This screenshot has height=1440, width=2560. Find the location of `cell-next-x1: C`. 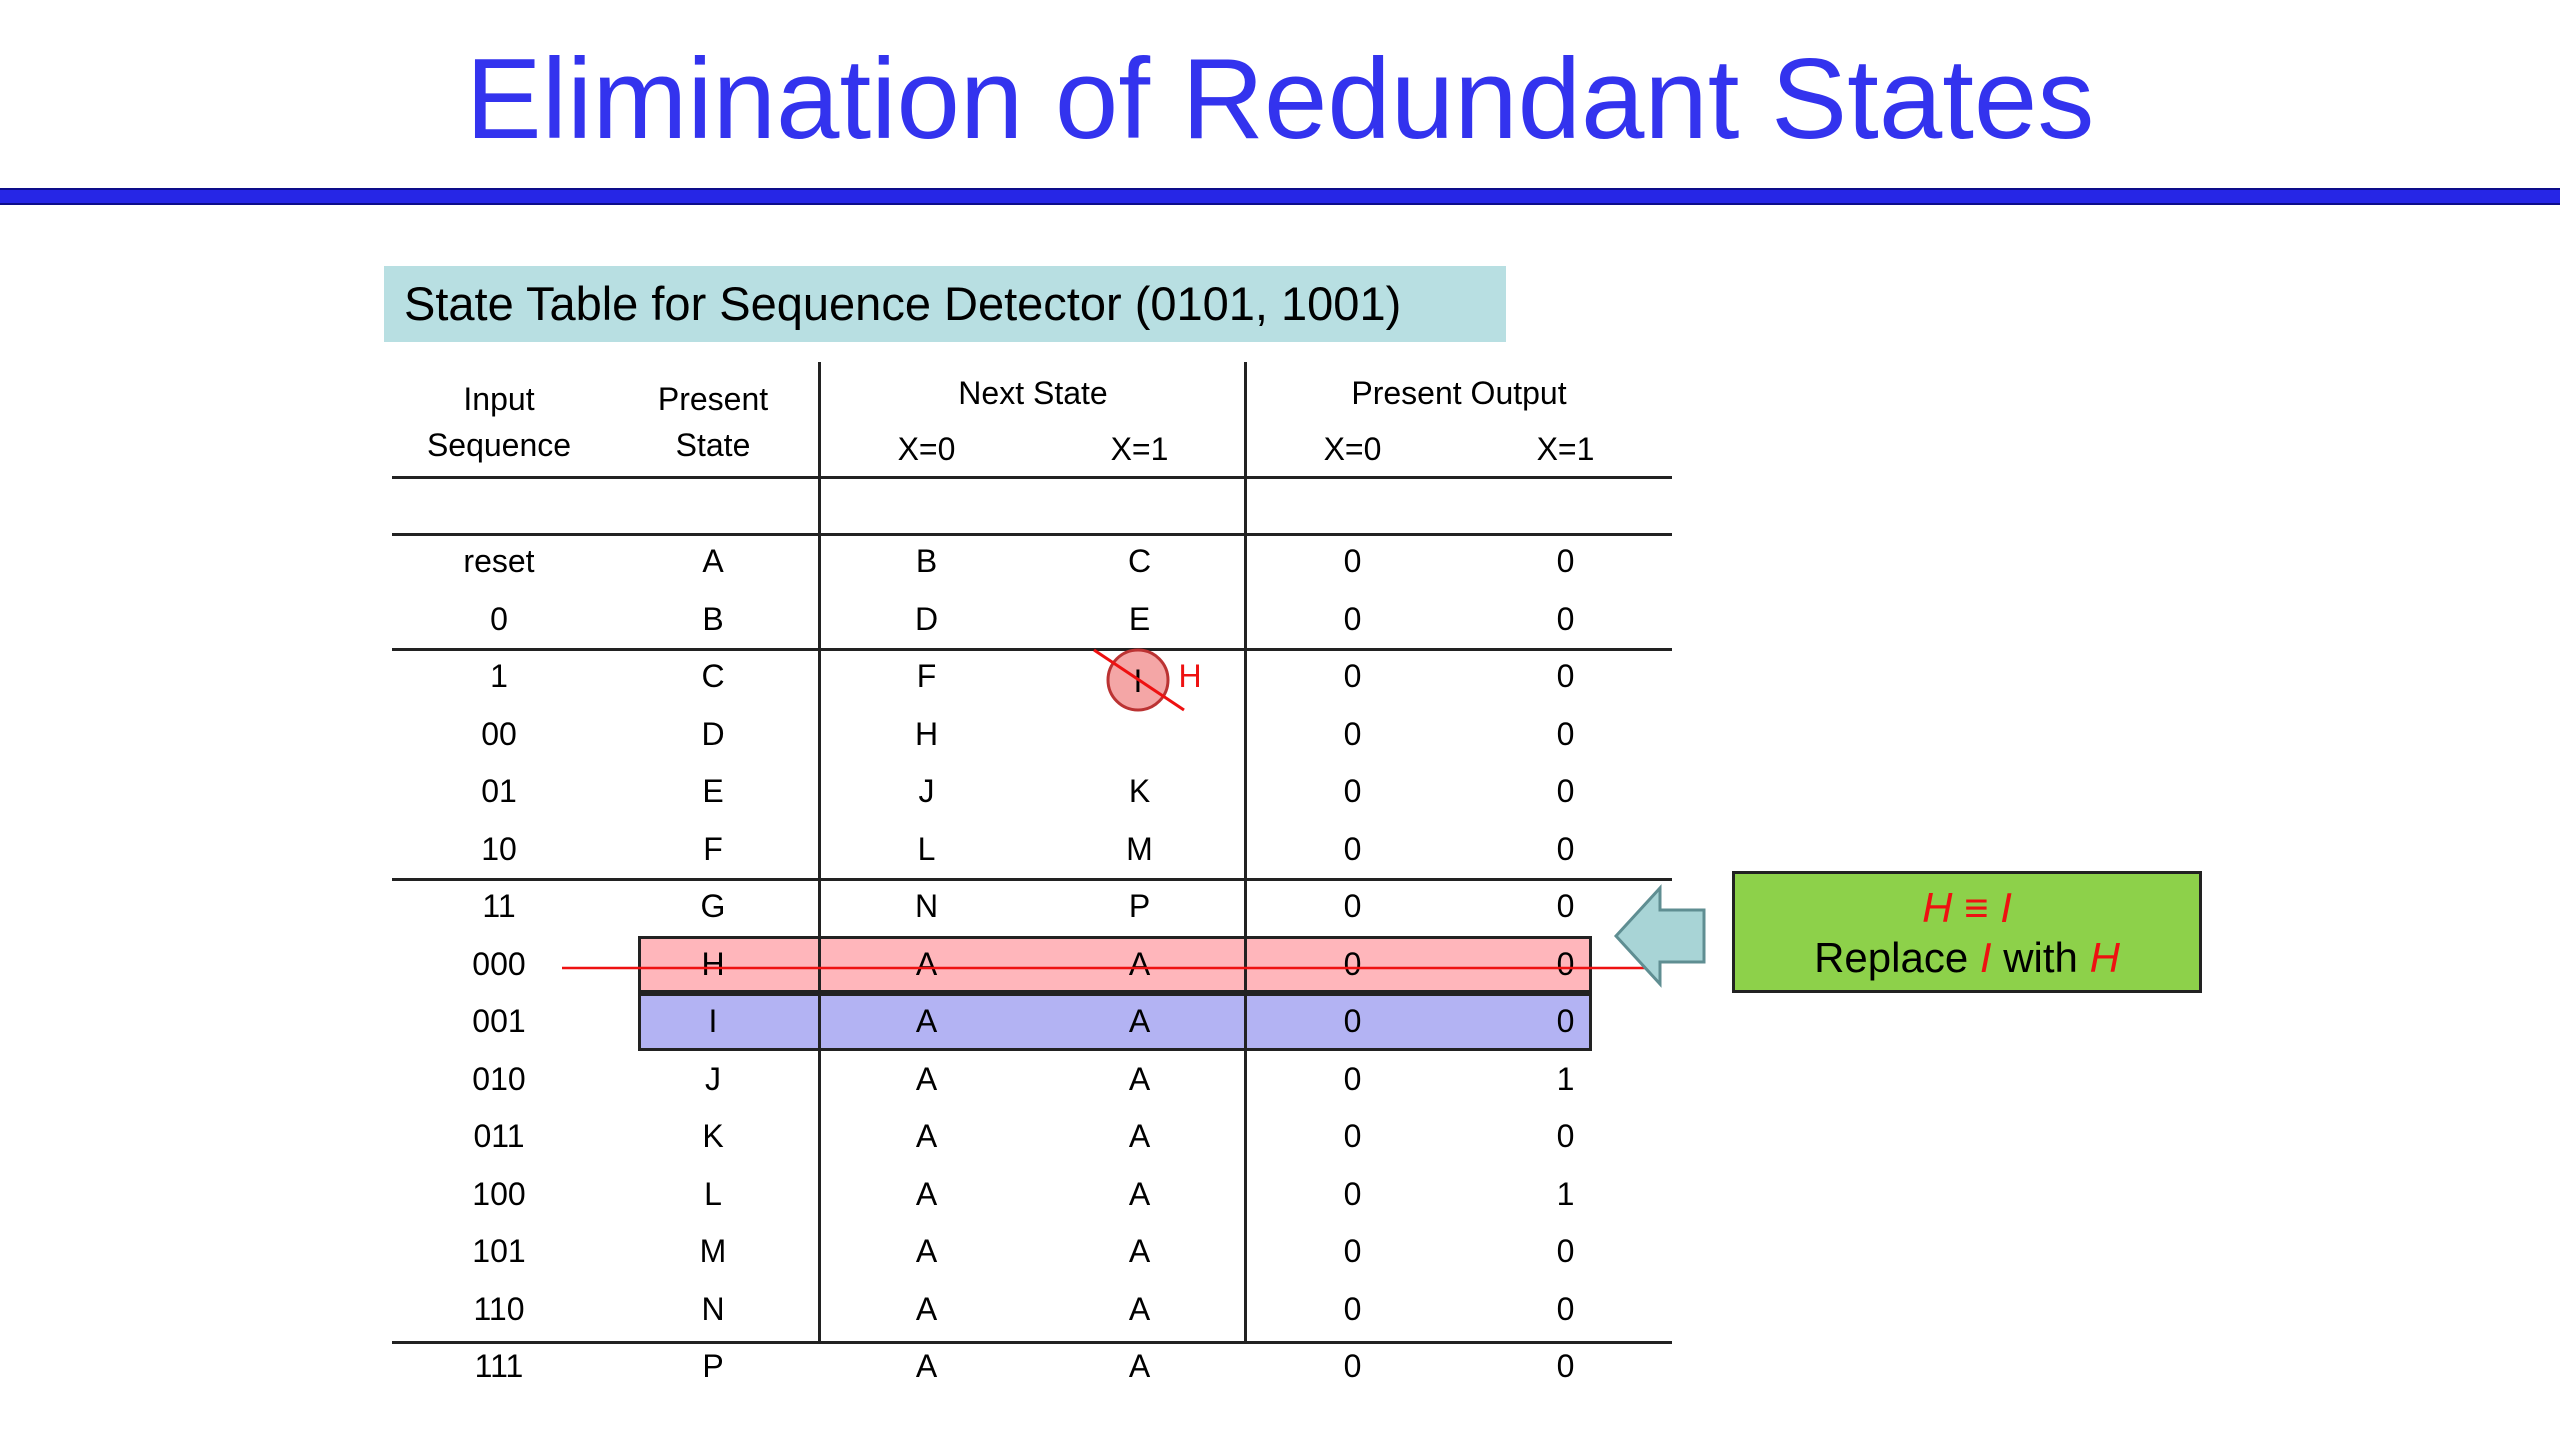

cell-next-x1: C is located at coordinates (1139, 561).